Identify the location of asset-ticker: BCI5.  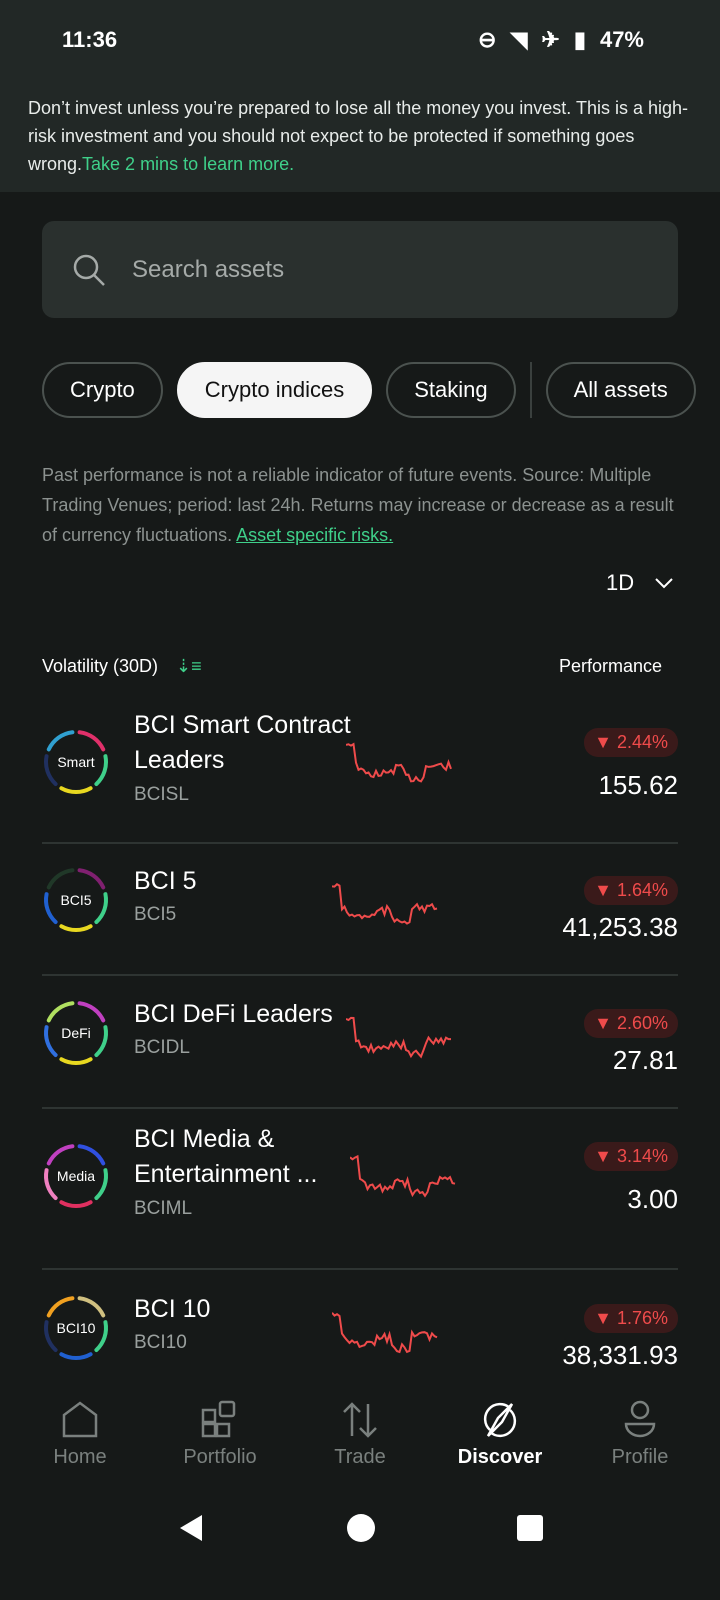
(155, 914).